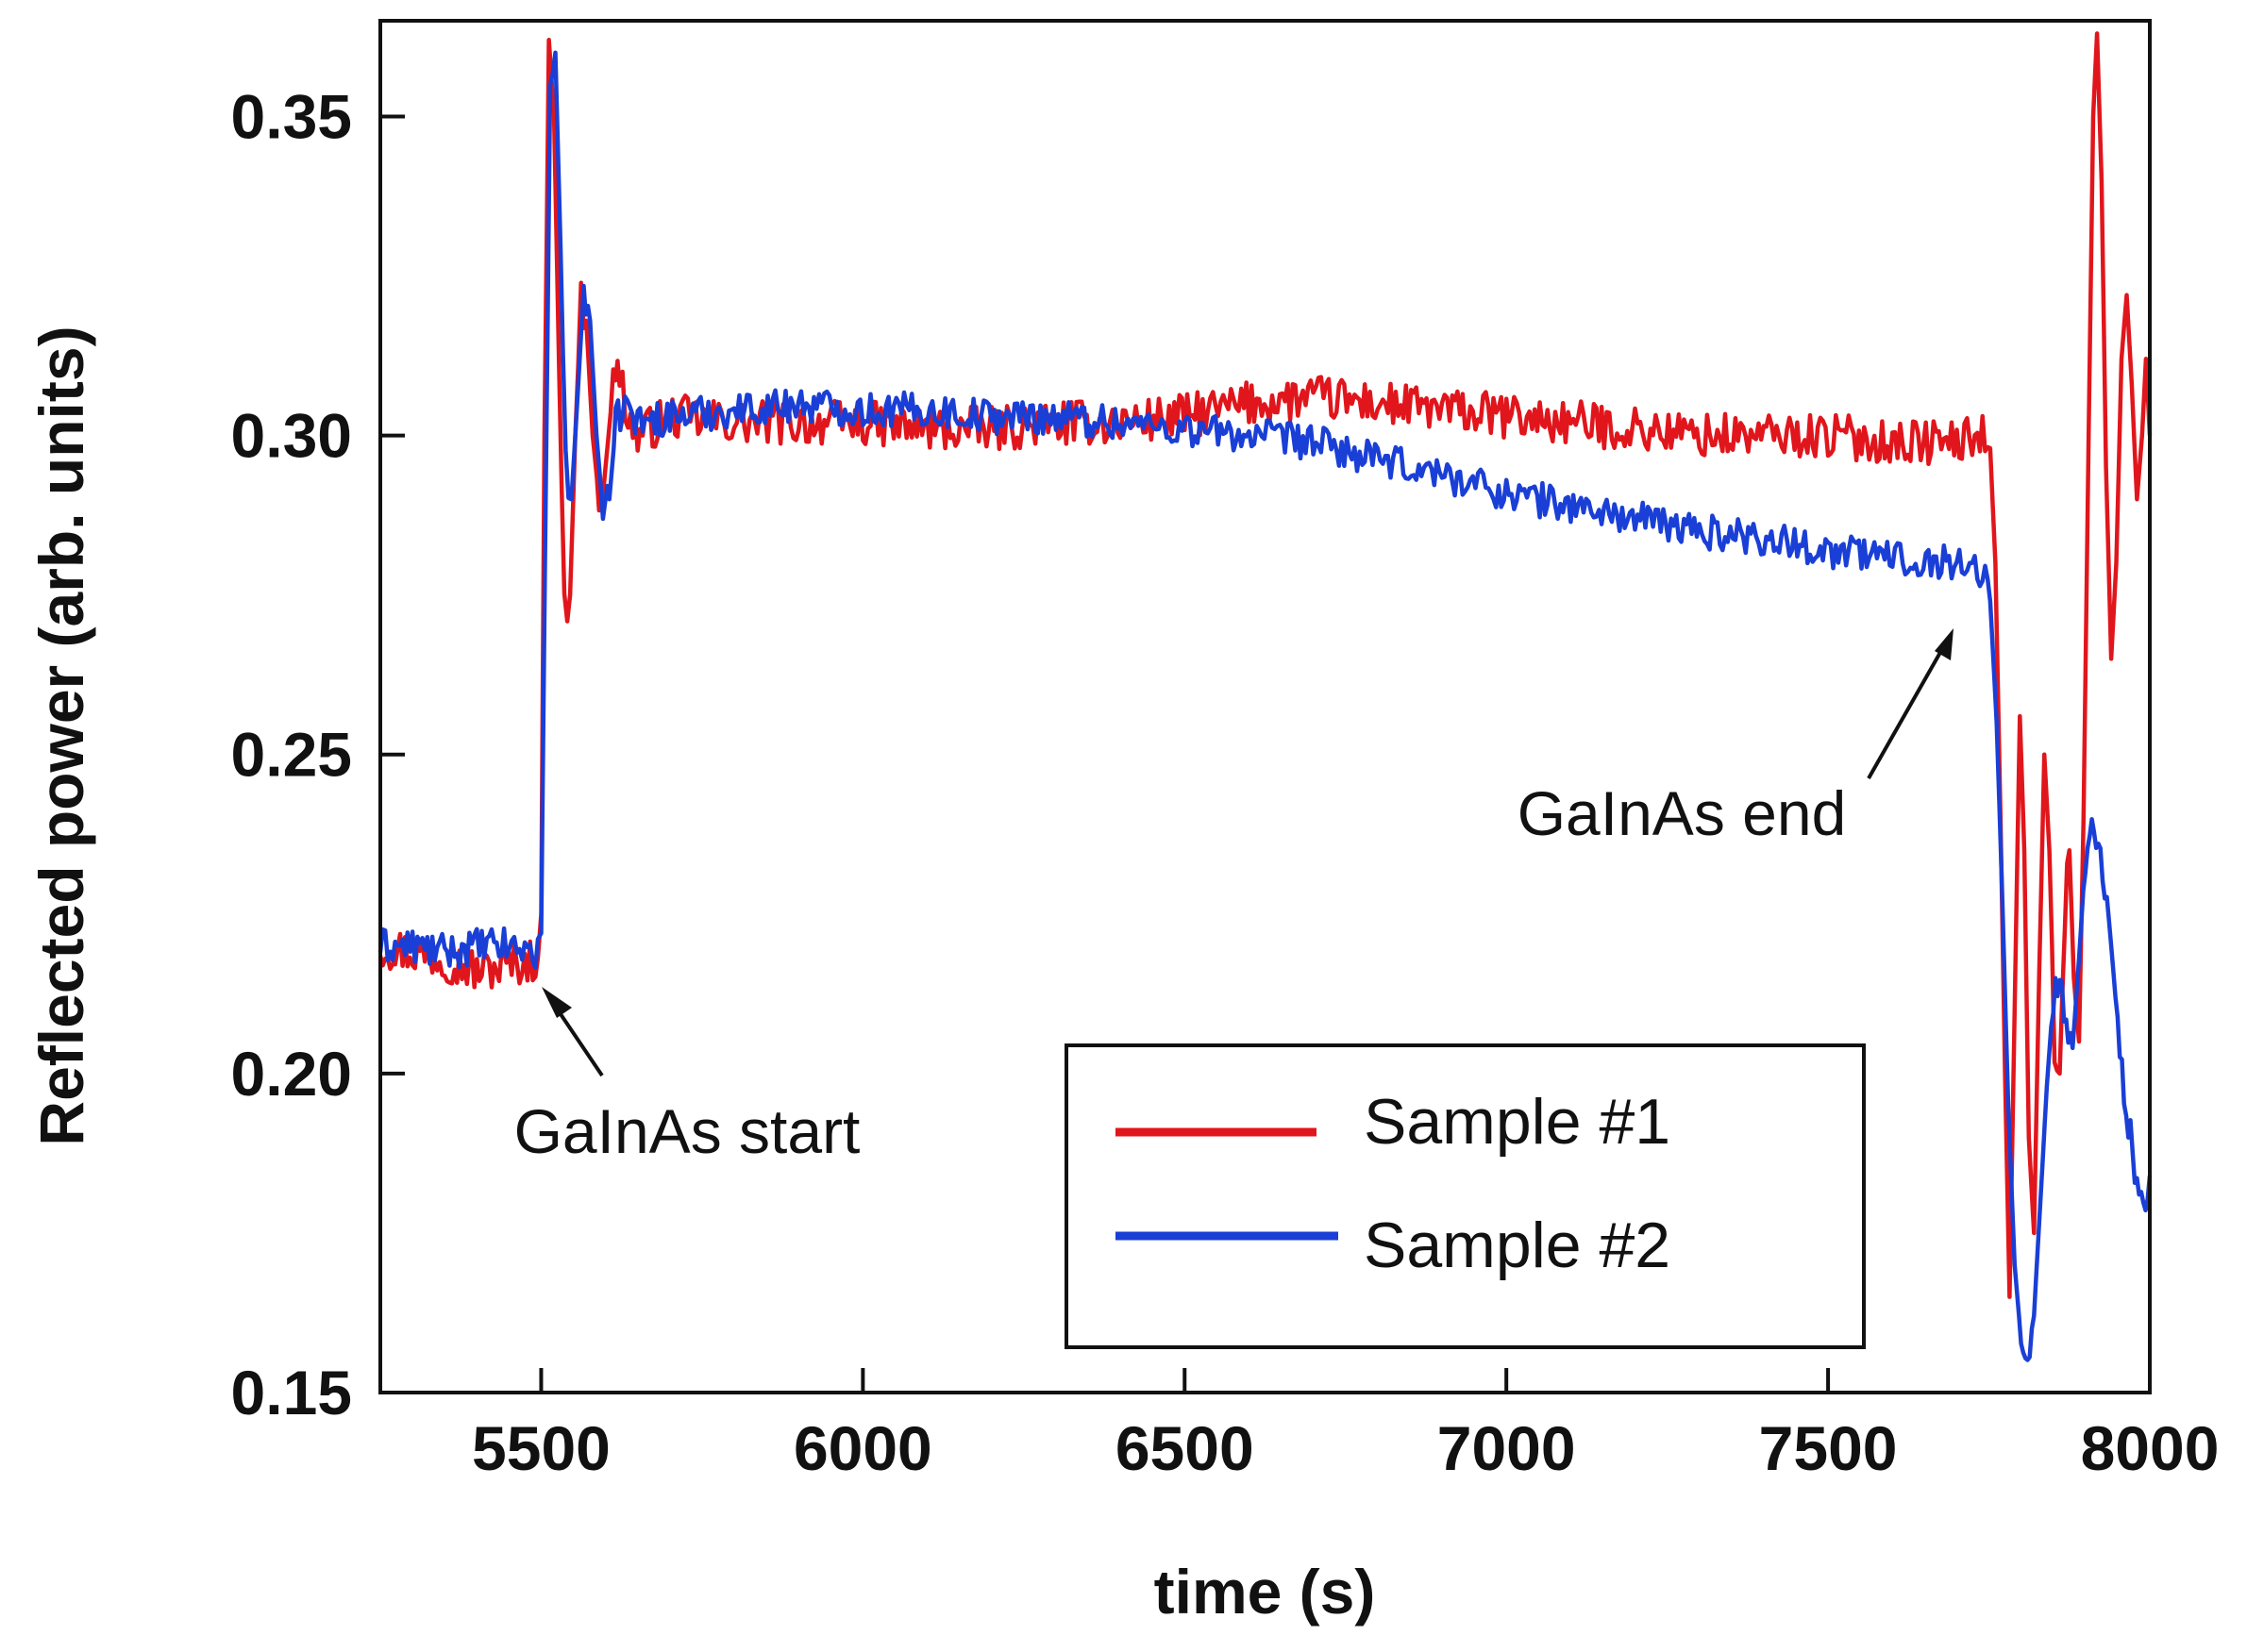 The width and height of the screenshot is (2247, 1652). Describe the element at coordinates (1905, 713) in the screenshot. I see `annotation-end-arrow-line` at that location.